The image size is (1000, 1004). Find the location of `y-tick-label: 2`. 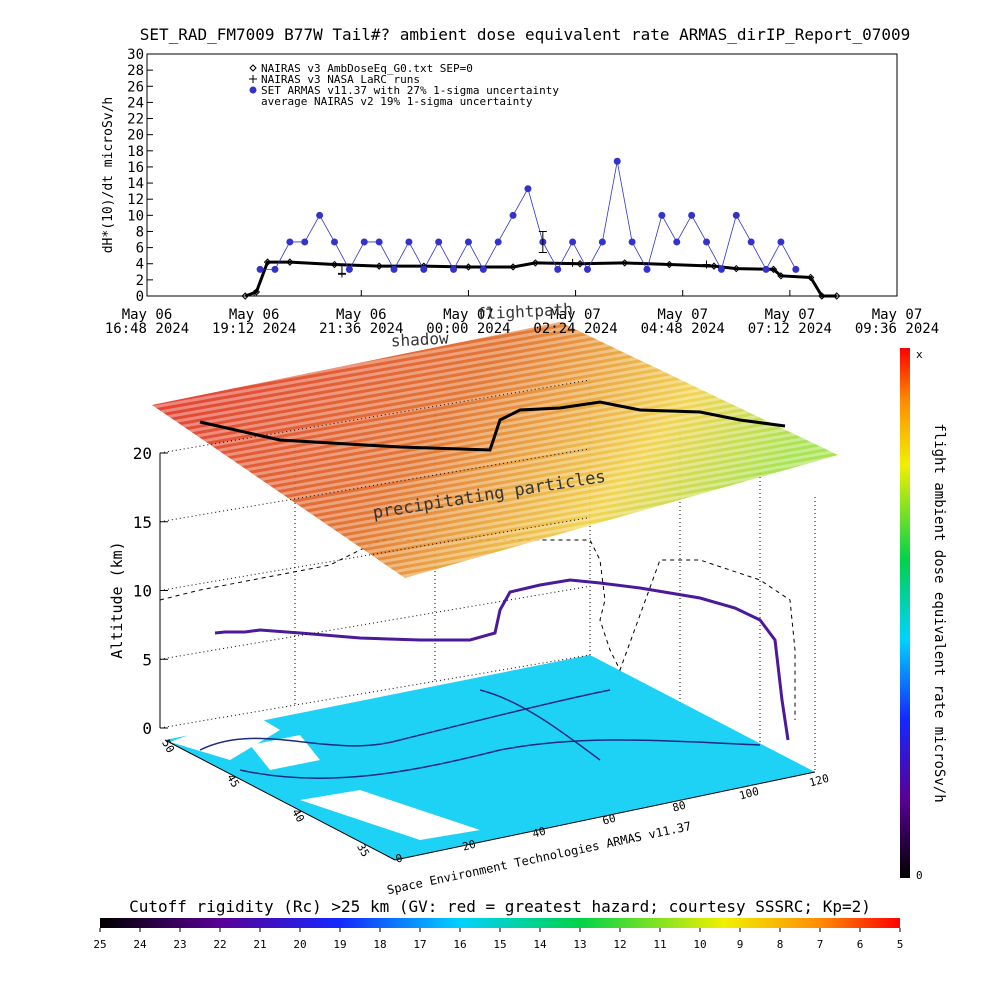

y-tick-label: 2 is located at coordinates (140, 281).